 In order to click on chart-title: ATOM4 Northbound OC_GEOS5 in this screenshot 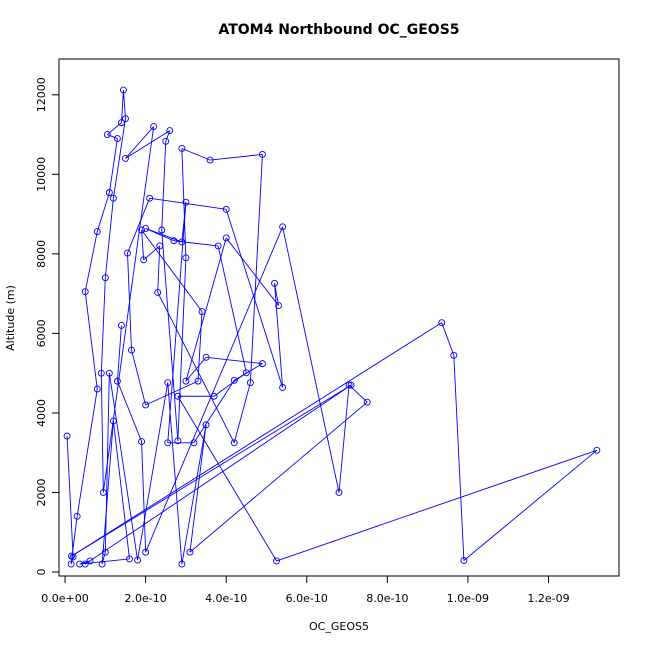, I will do `click(338, 30)`.